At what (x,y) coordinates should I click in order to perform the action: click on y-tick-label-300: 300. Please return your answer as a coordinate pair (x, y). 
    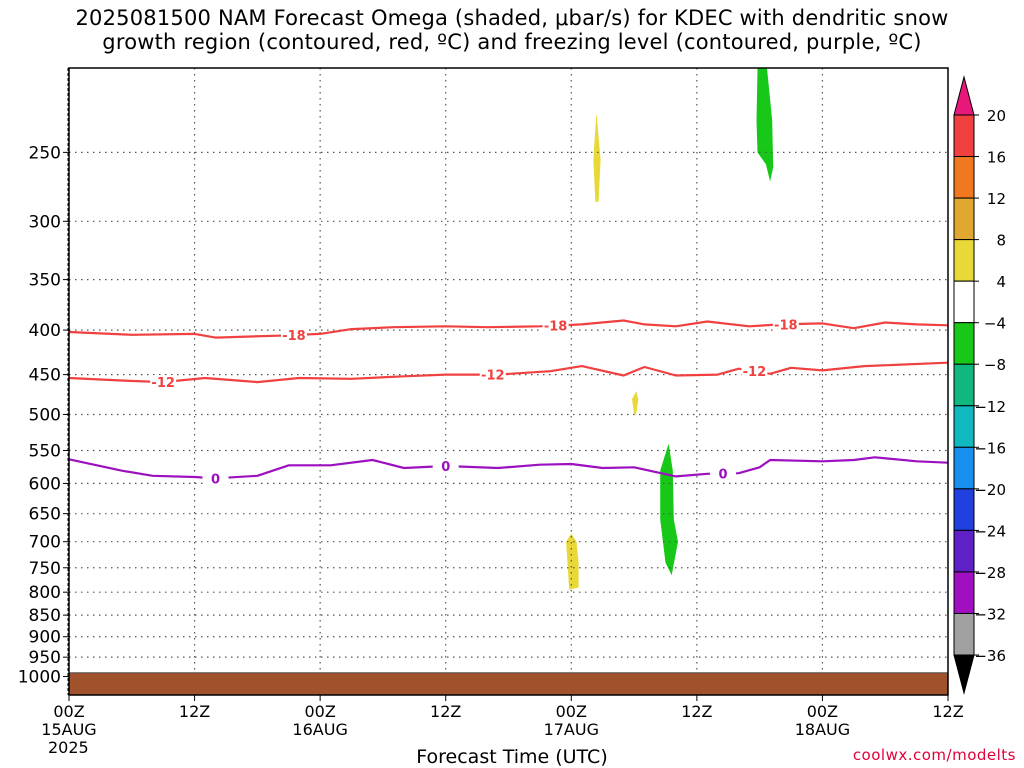
    Looking at the image, I should click on (45, 222).